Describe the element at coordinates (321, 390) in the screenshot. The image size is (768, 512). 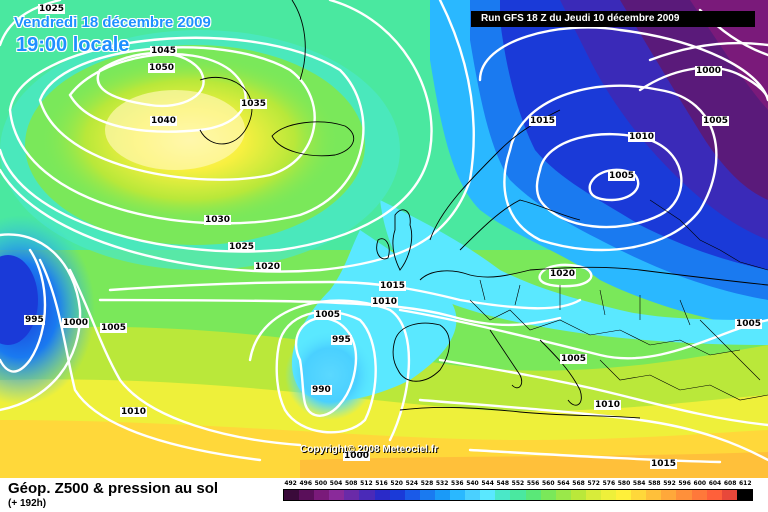
I see `isobar-label: 990` at that location.